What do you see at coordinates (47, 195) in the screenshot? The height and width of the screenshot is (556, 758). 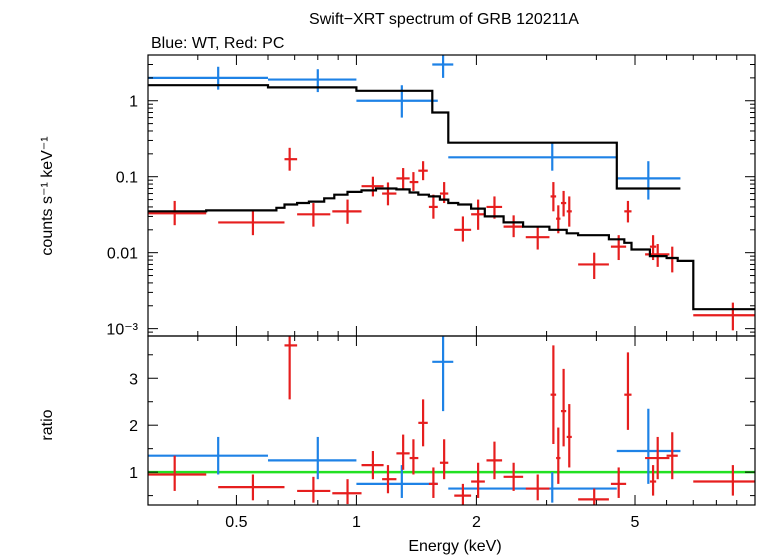 I see `top-y-axis-label: counts s⁻¹ keV⁻¹` at bounding box center [47, 195].